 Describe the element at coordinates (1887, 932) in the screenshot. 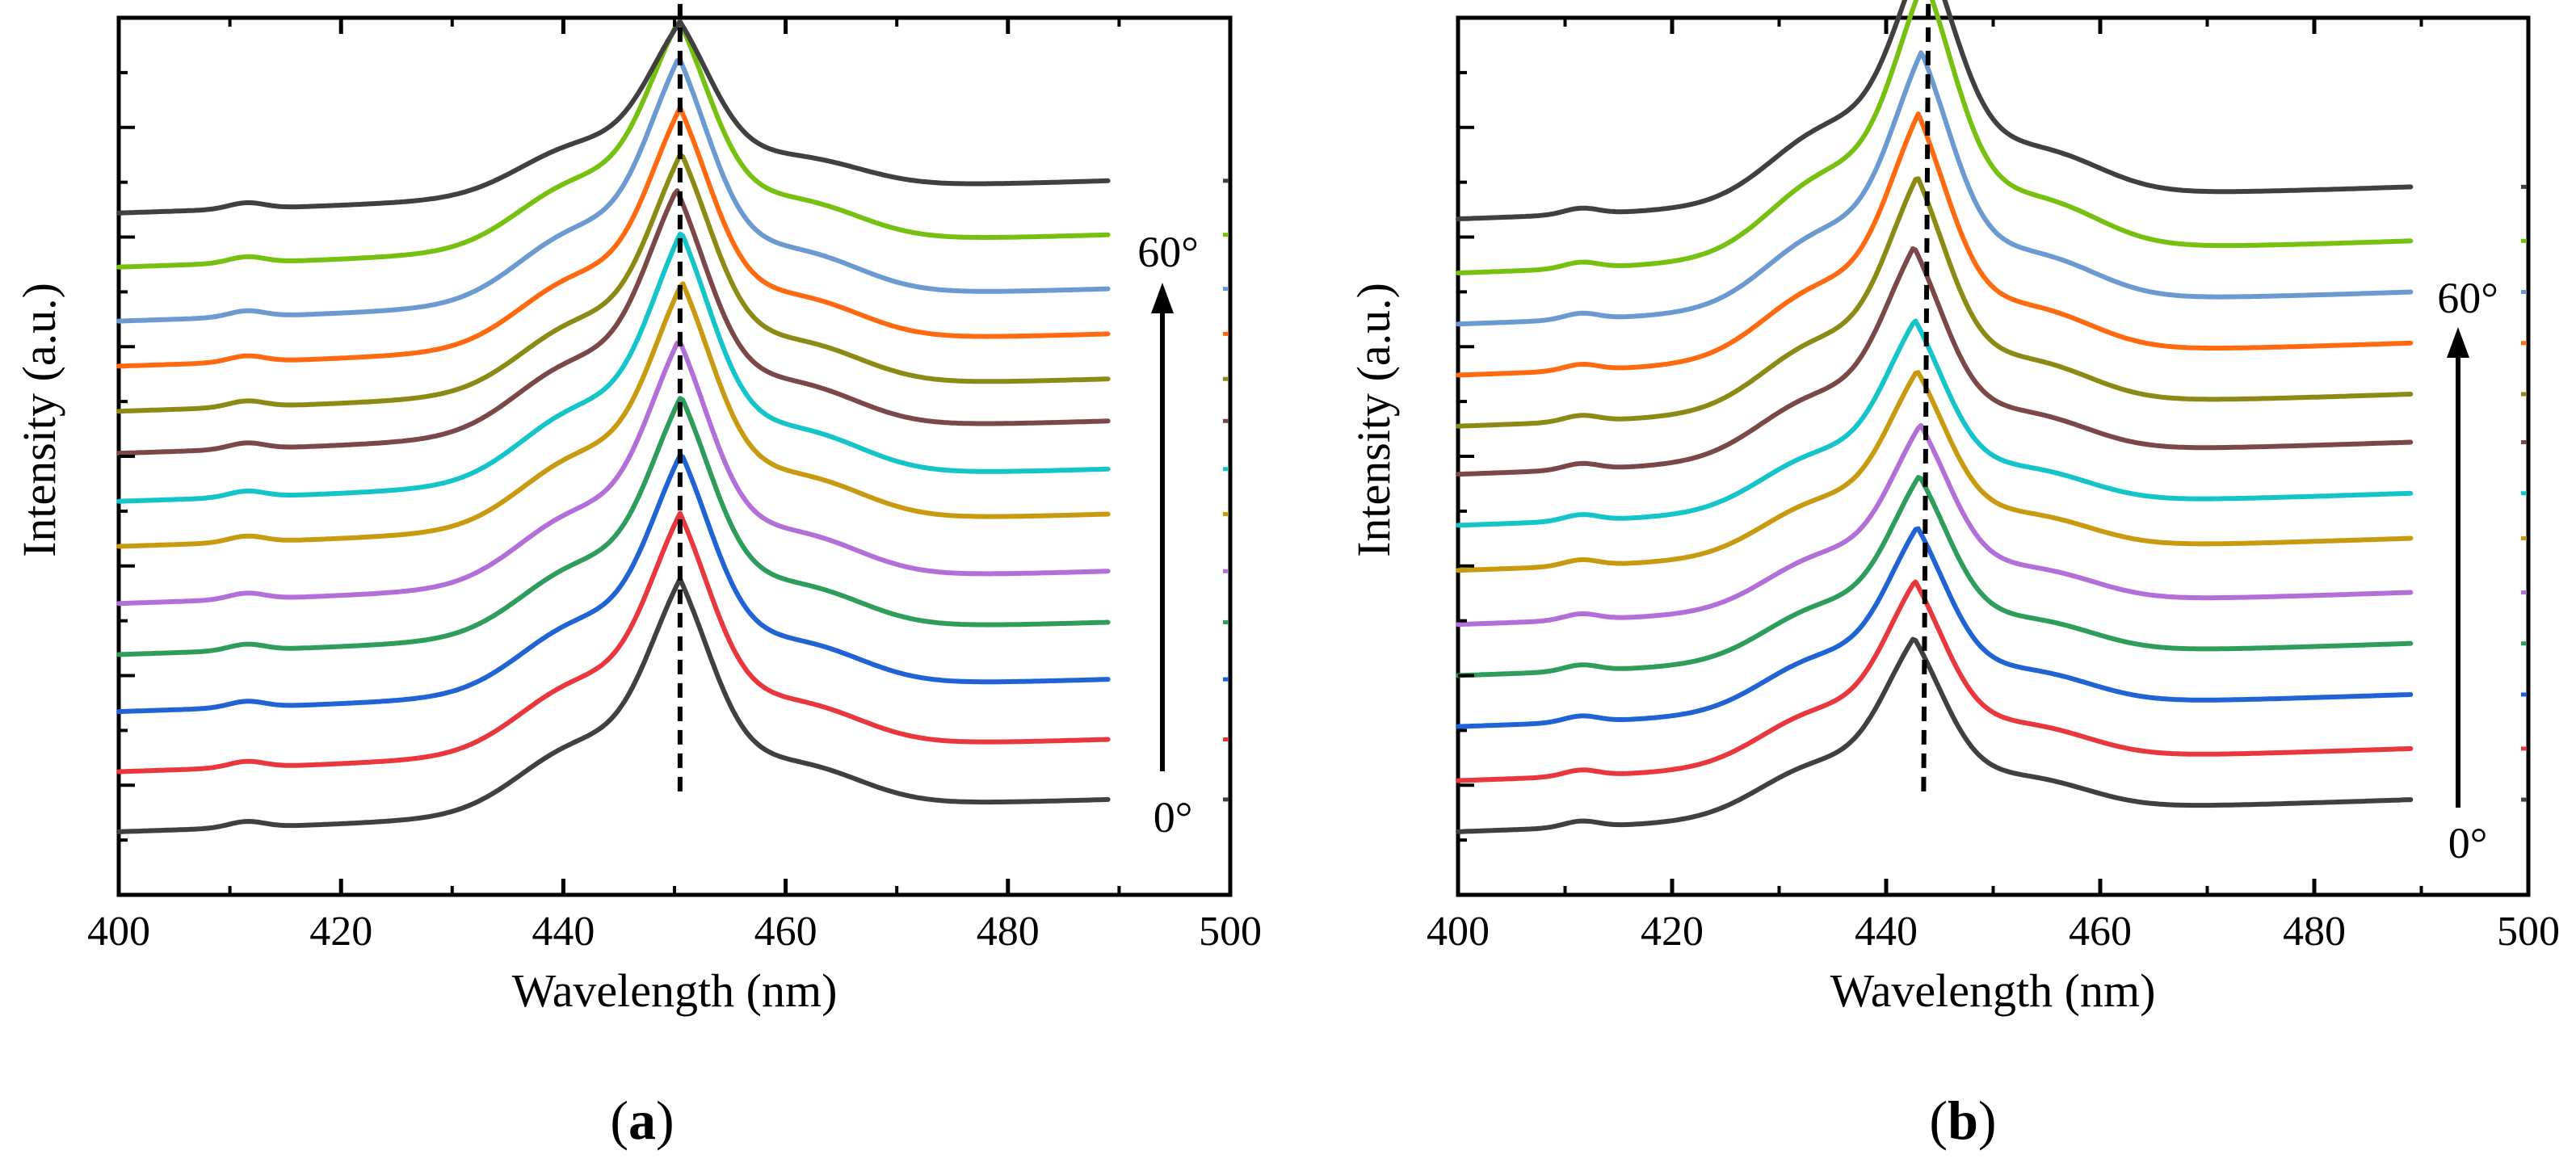

I see `panel-b-xtick-label: 440` at that location.